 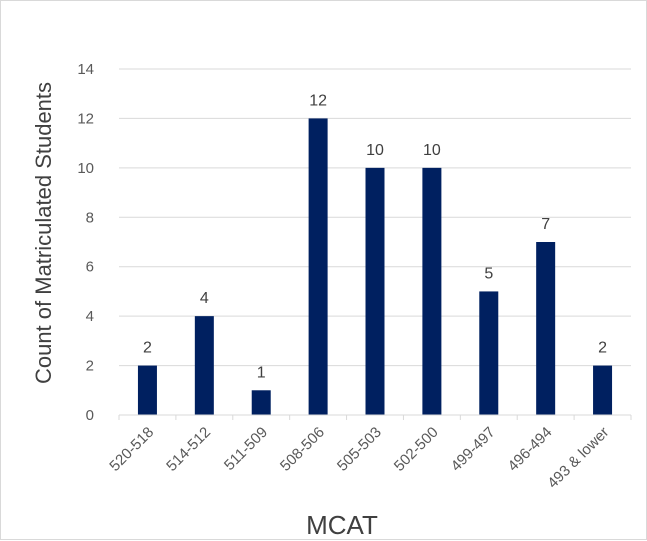 I want to click on data-label: 4, so click(x=204, y=298).